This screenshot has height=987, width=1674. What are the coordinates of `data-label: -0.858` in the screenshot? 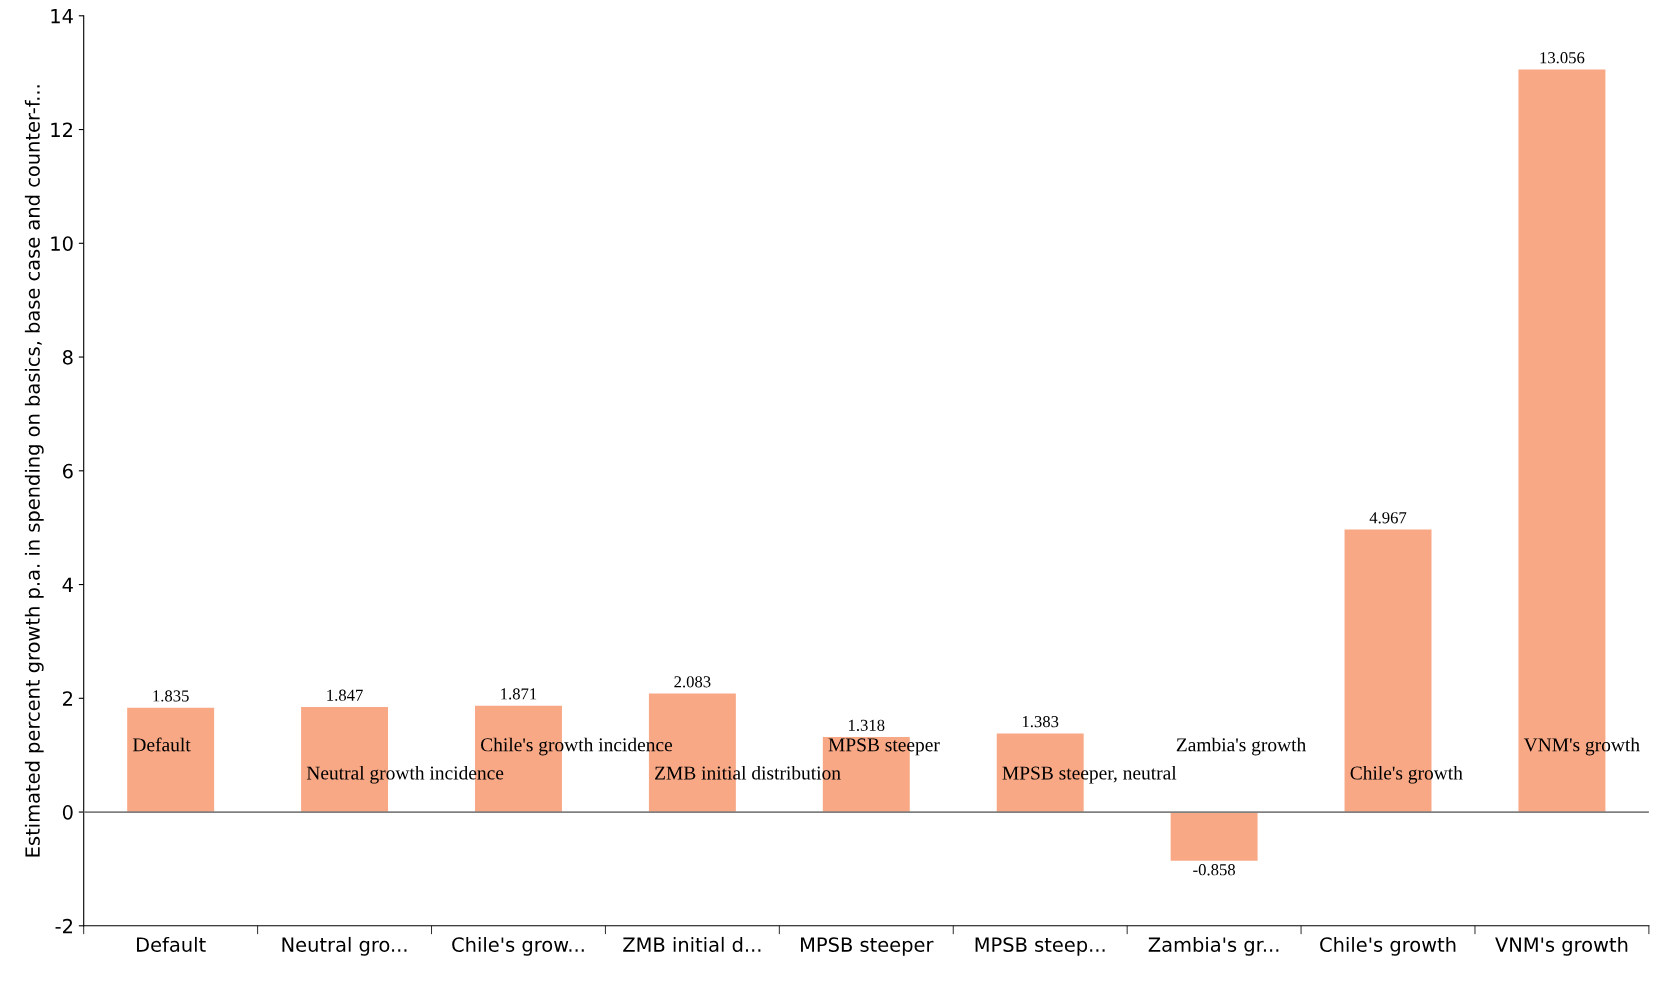 It's located at (1214, 870).